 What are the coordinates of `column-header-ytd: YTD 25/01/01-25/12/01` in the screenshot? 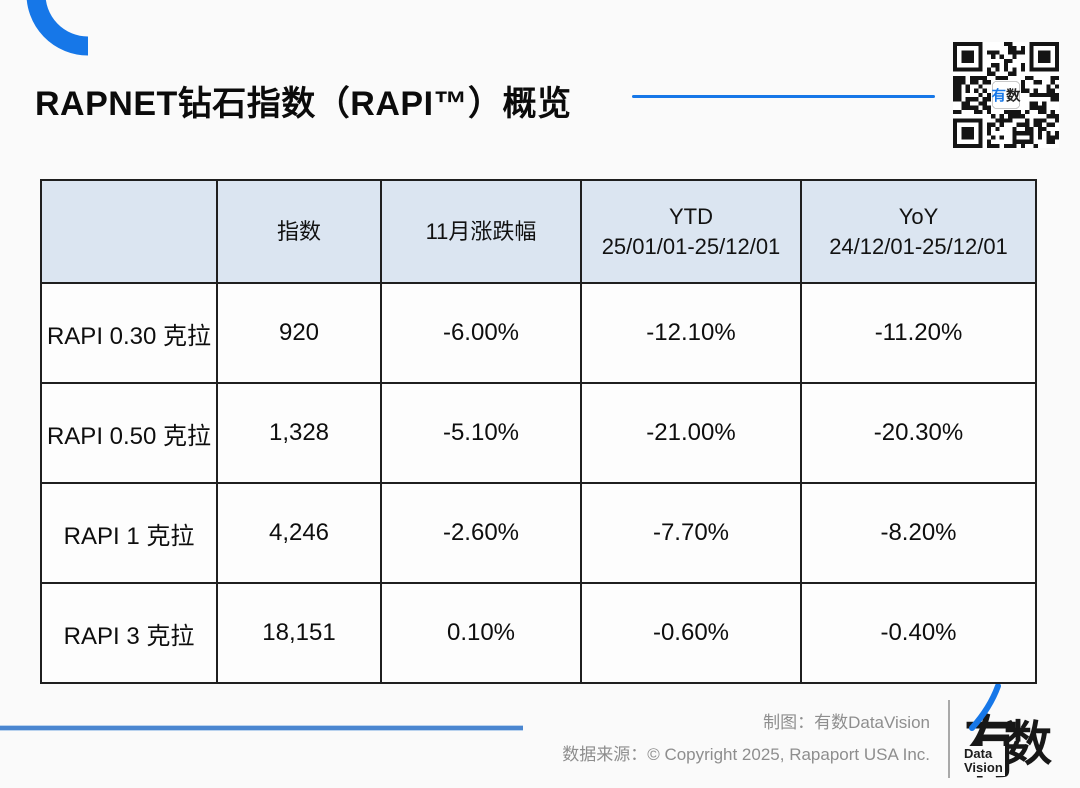 It's located at (691, 231).